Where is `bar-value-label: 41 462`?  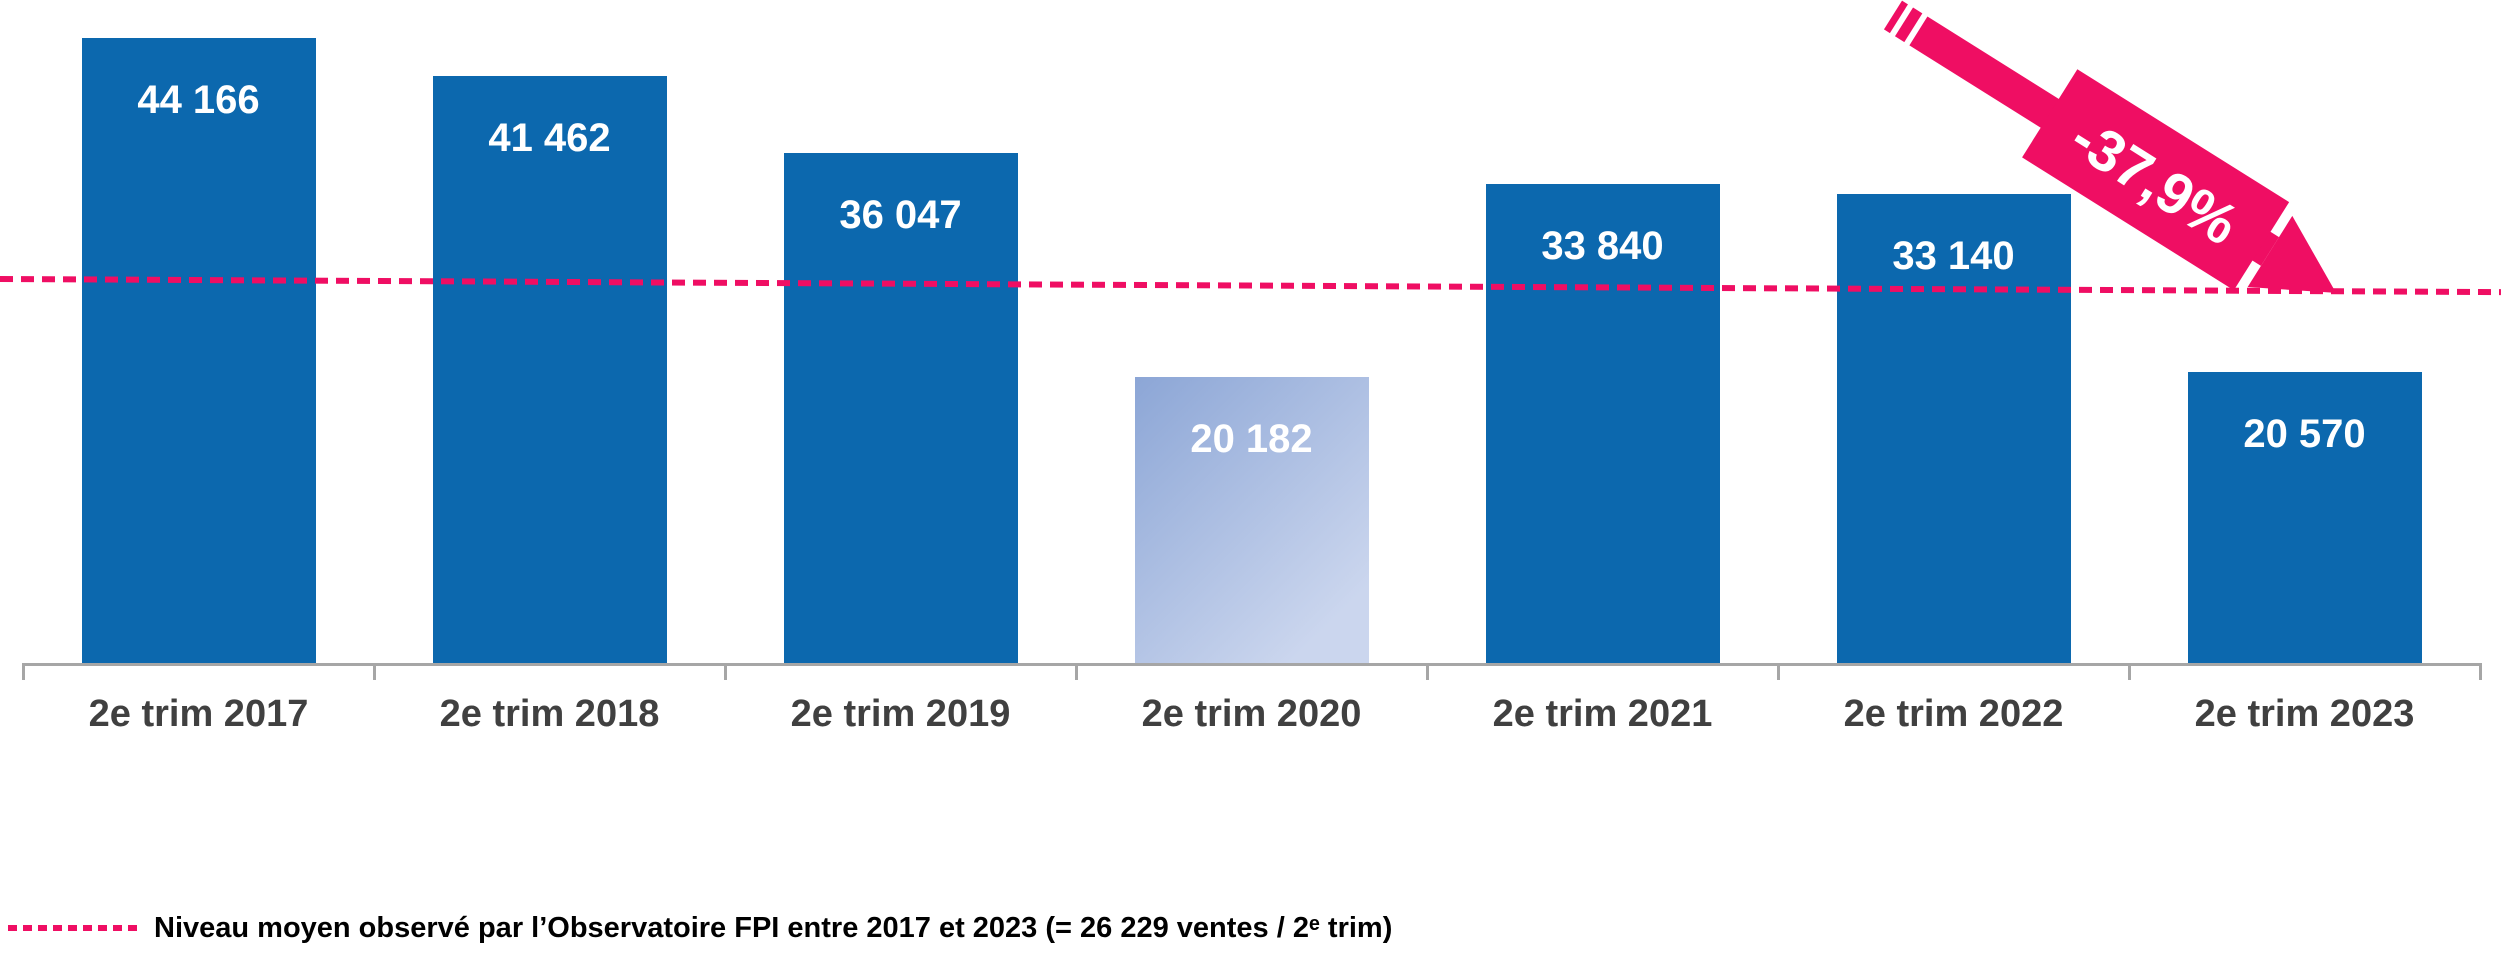
bar-value-label: 41 462 is located at coordinates (549, 138).